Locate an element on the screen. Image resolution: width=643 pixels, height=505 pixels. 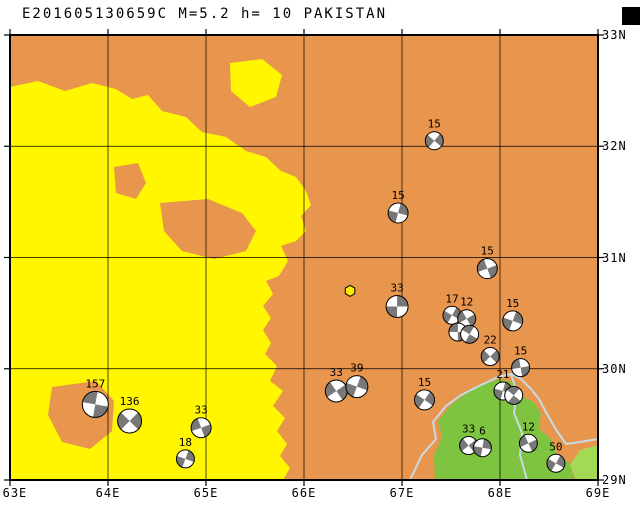
y-tick-label: 30N is located at coordinates (614, 368).